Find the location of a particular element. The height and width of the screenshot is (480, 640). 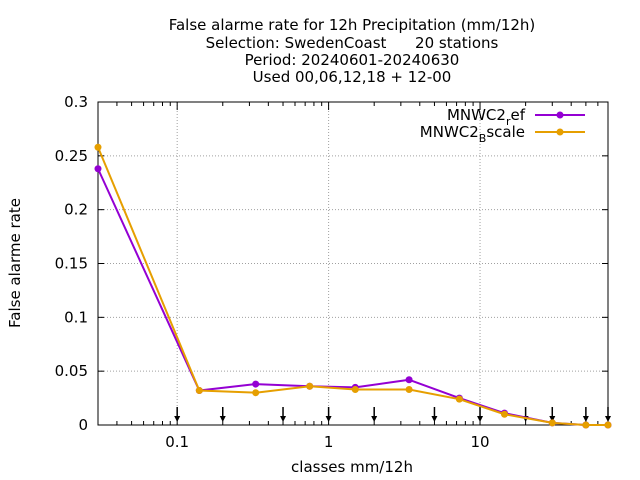

threshold-arrows is located at coordinates (392, 414).